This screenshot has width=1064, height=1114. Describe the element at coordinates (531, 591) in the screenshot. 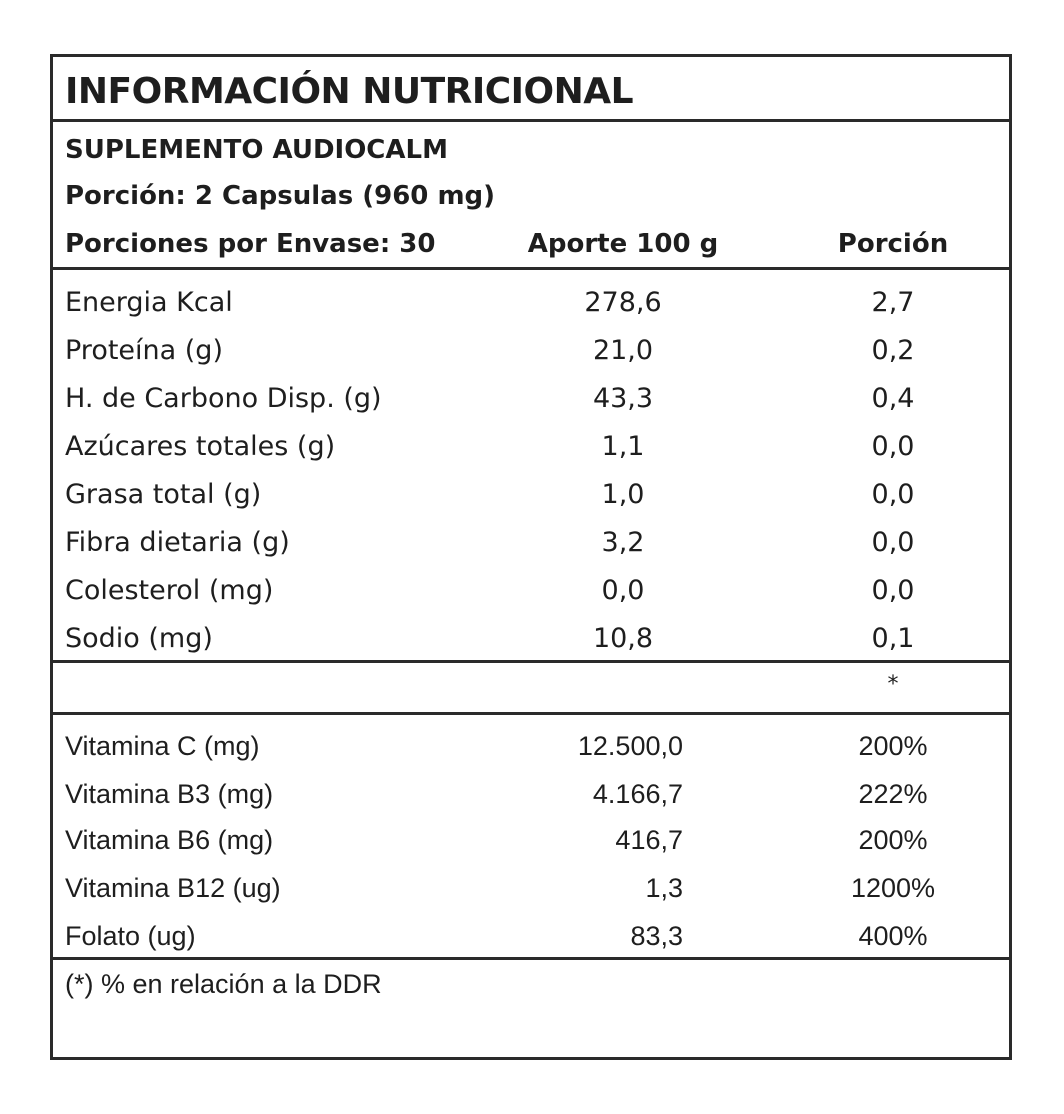

I see `nutrient-row: Colesterol (mg) 0,0 0,0` at that location.